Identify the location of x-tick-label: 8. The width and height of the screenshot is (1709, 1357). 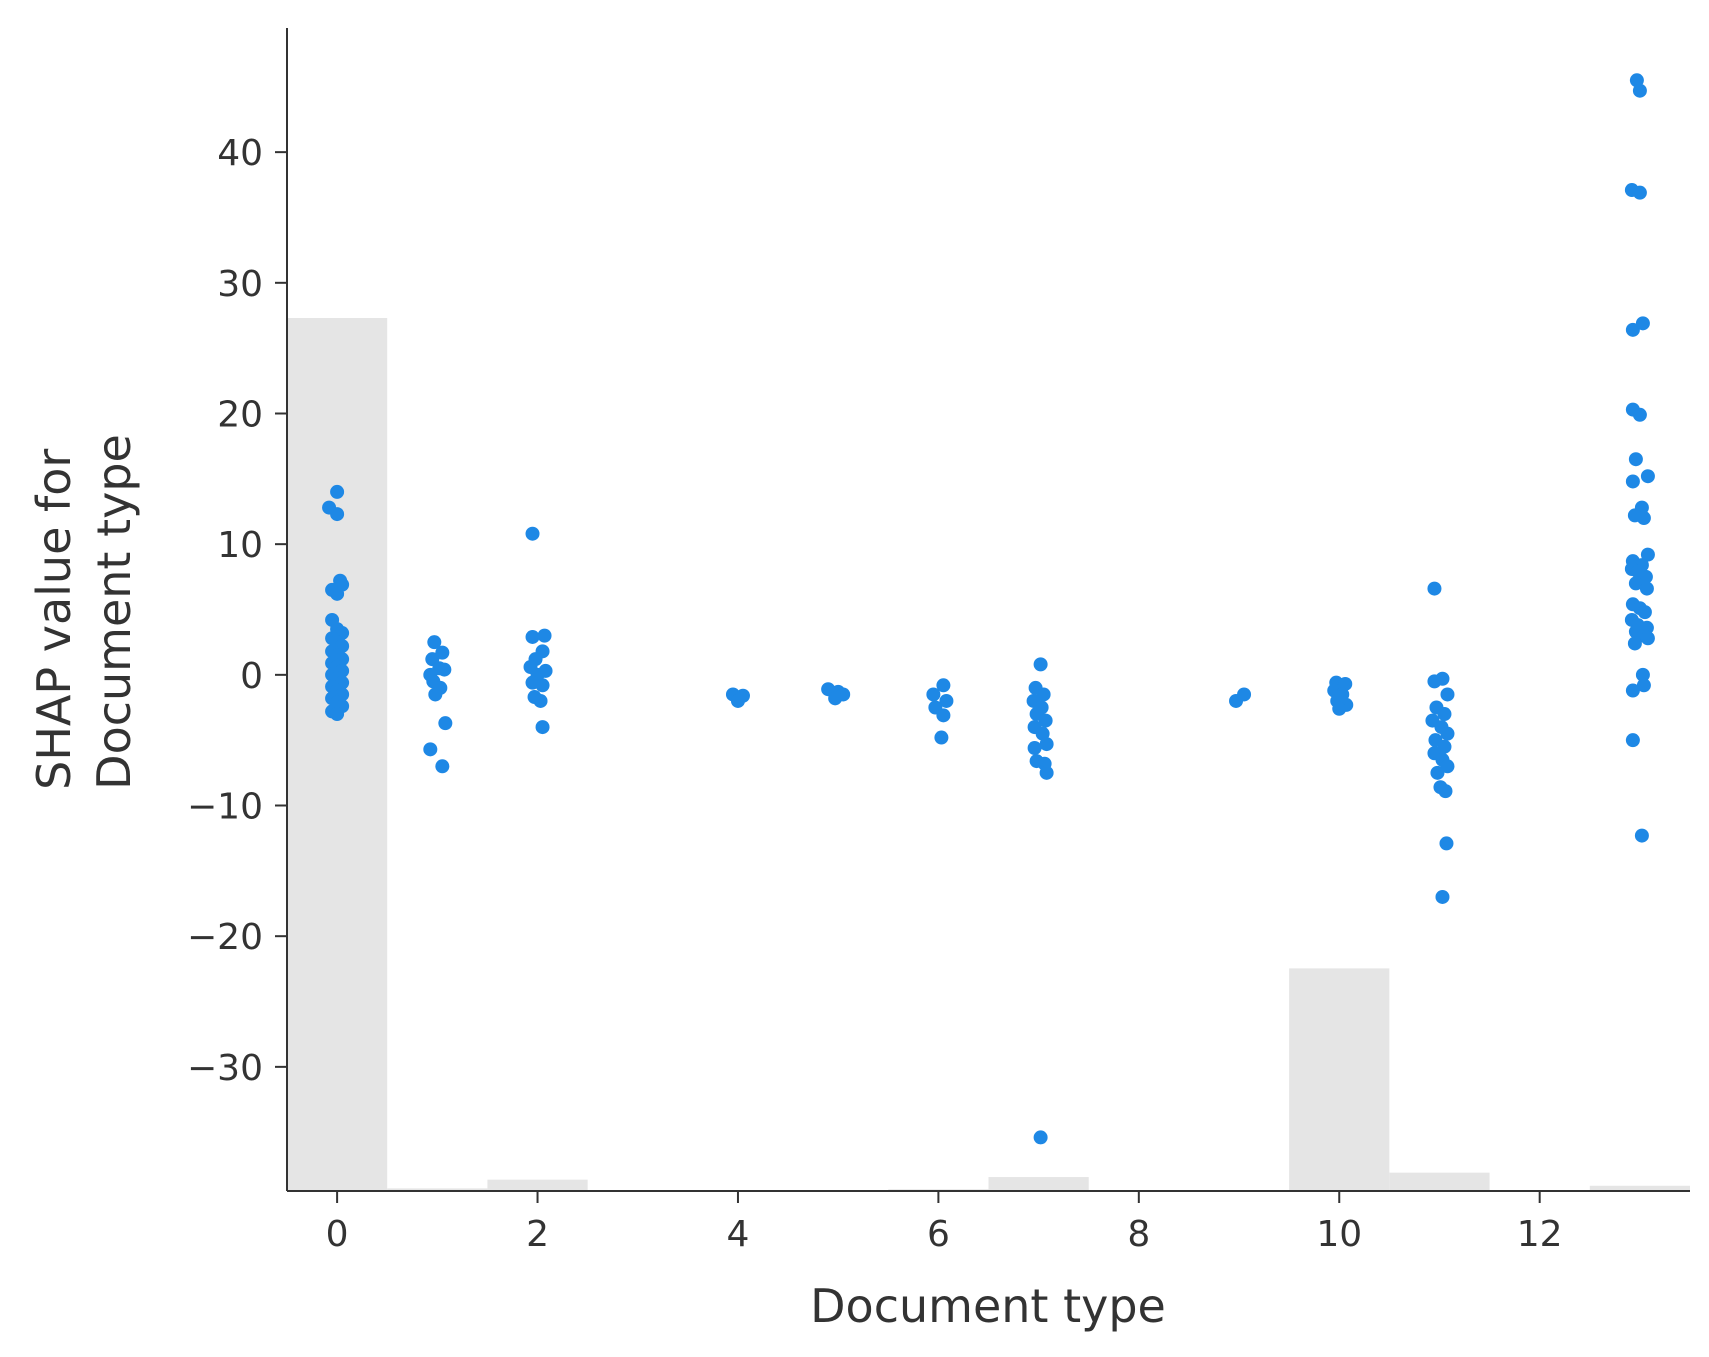
(1138, 1234).